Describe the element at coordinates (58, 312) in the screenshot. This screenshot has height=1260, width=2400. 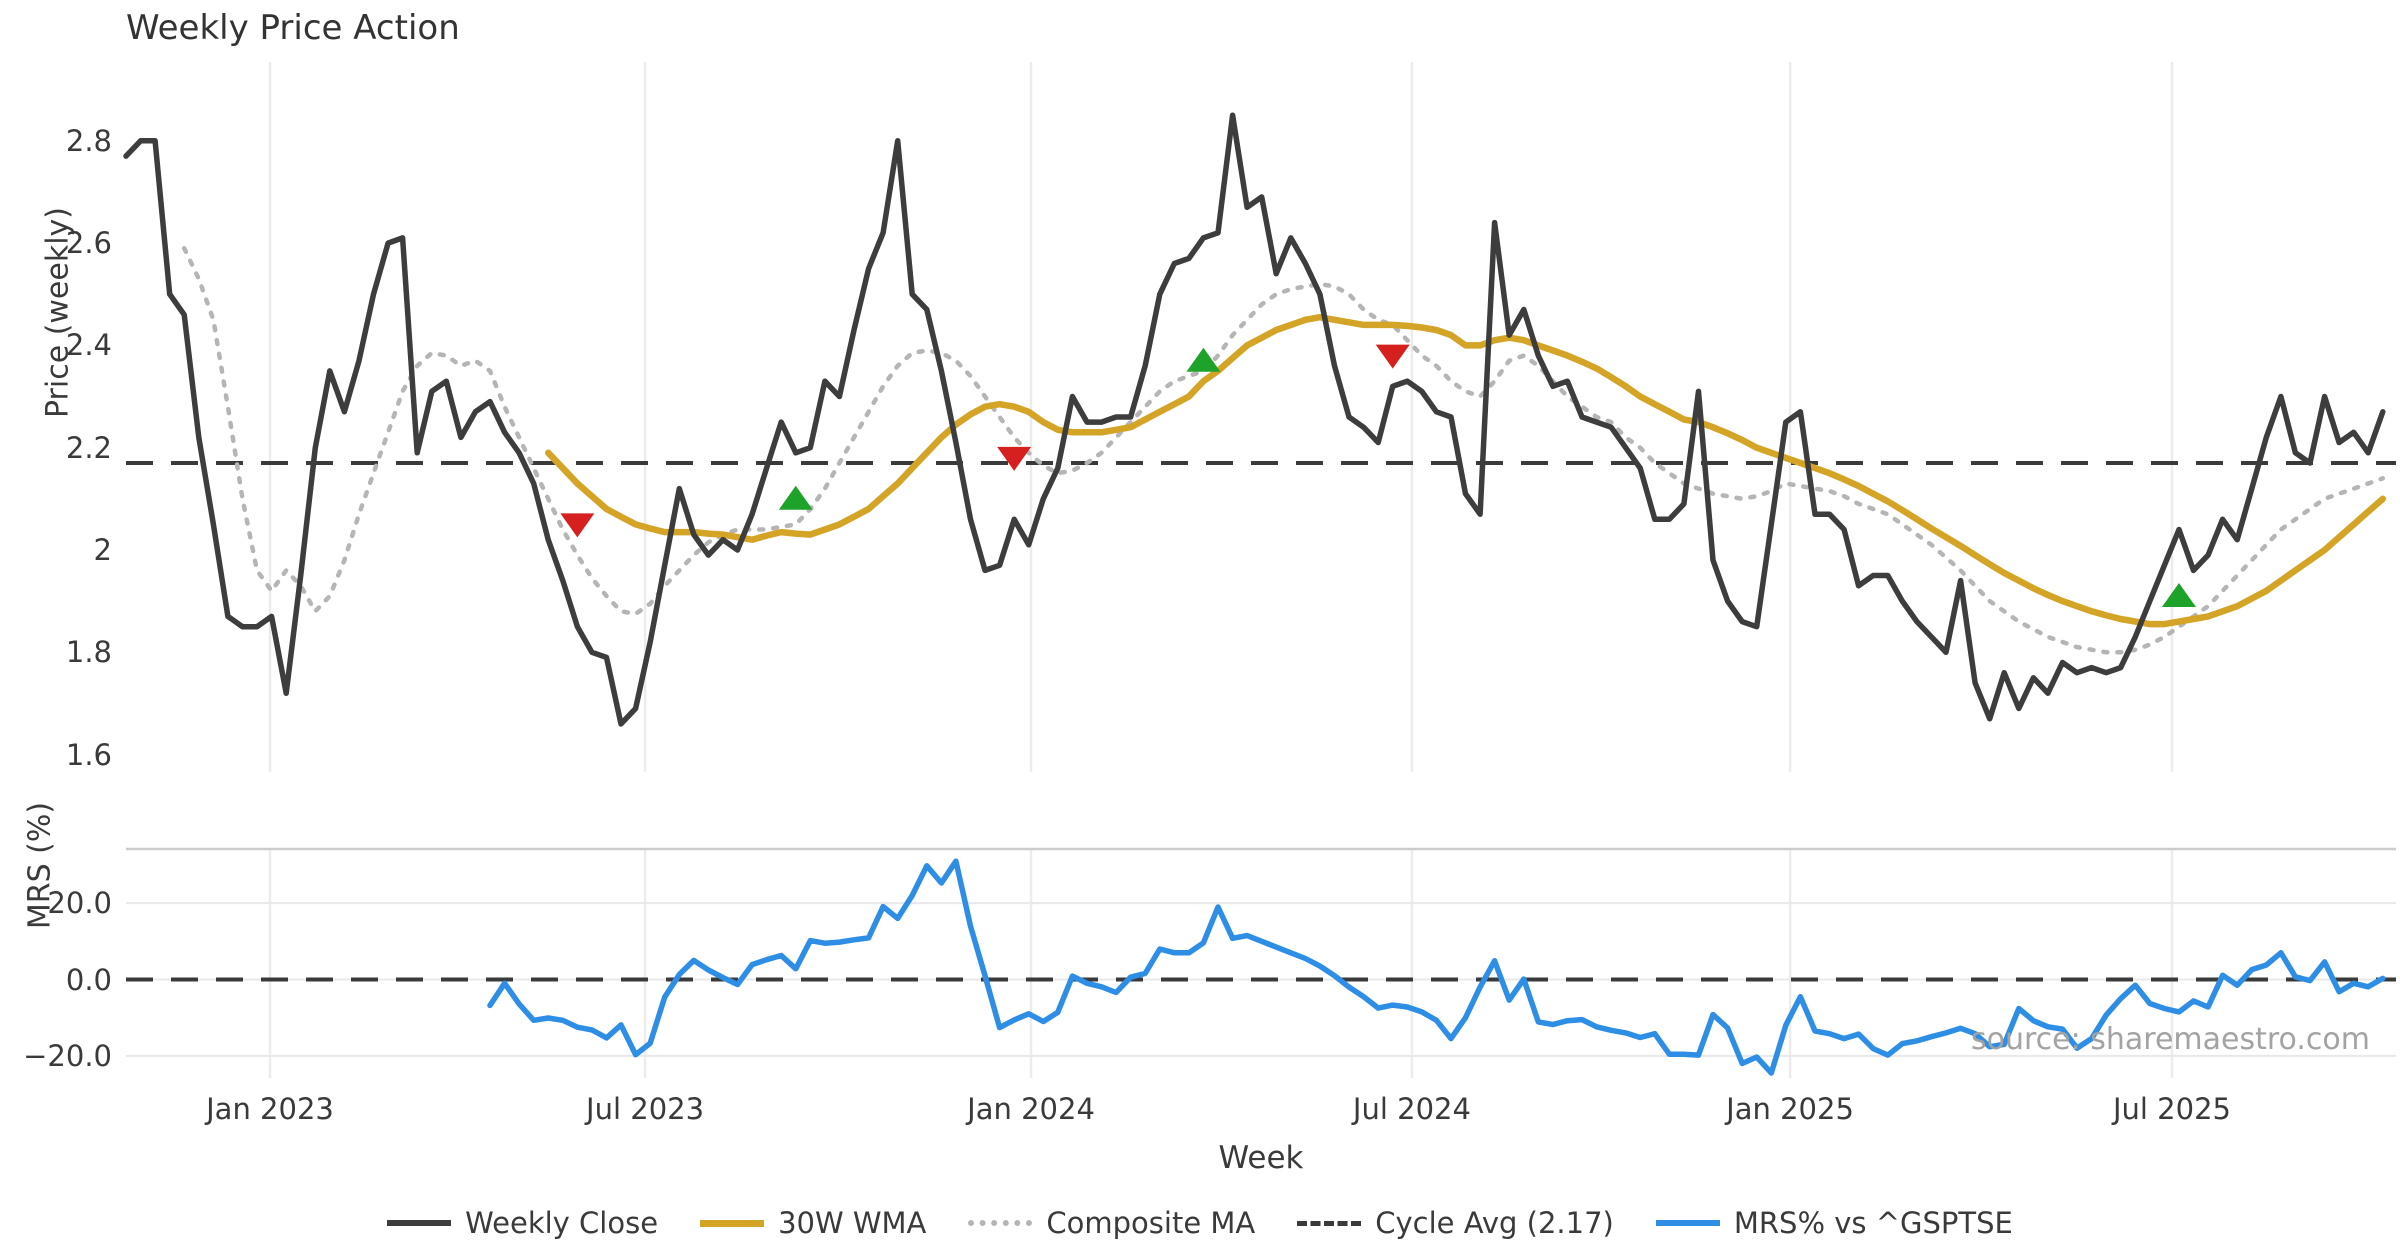
I see `price-axis-label: Price (weekly)` at that location.